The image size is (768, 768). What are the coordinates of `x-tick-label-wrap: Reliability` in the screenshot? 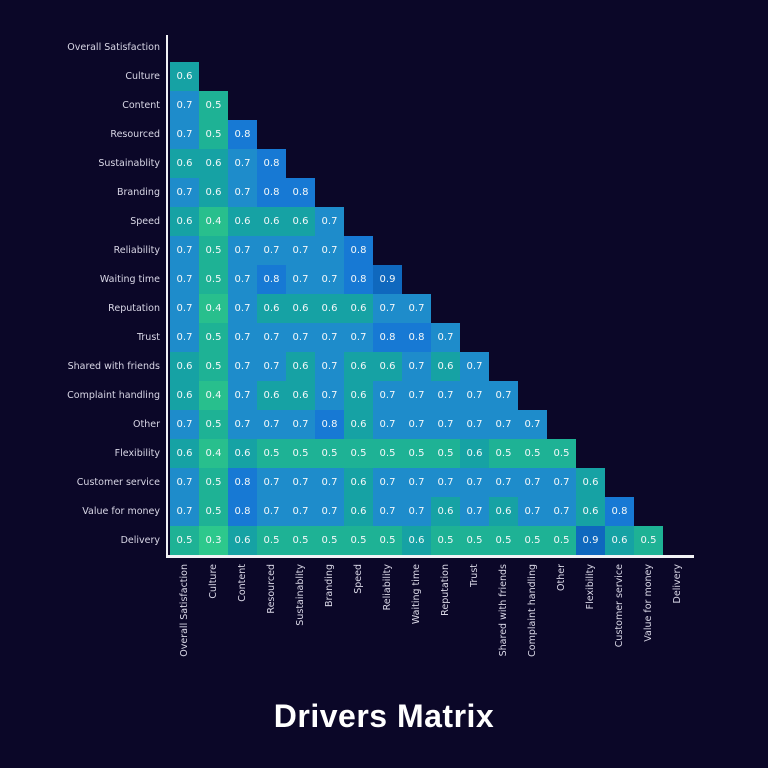 It's located at (387, 587).